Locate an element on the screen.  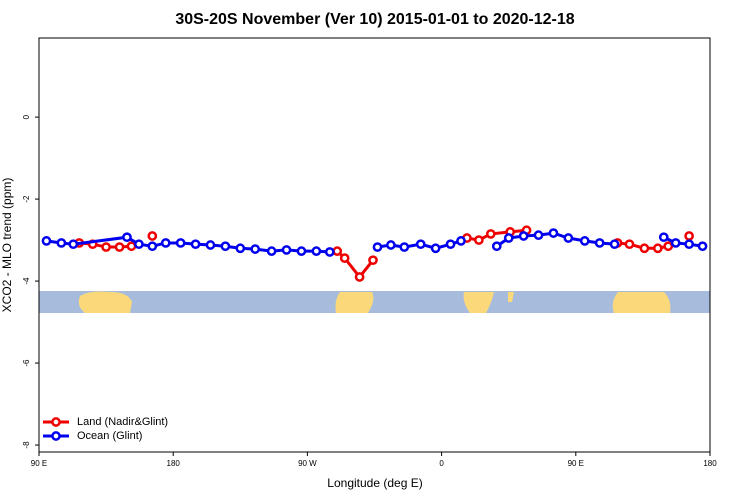
x-axis-label: Longitude (deg E) is located at coordinates (374, 483).